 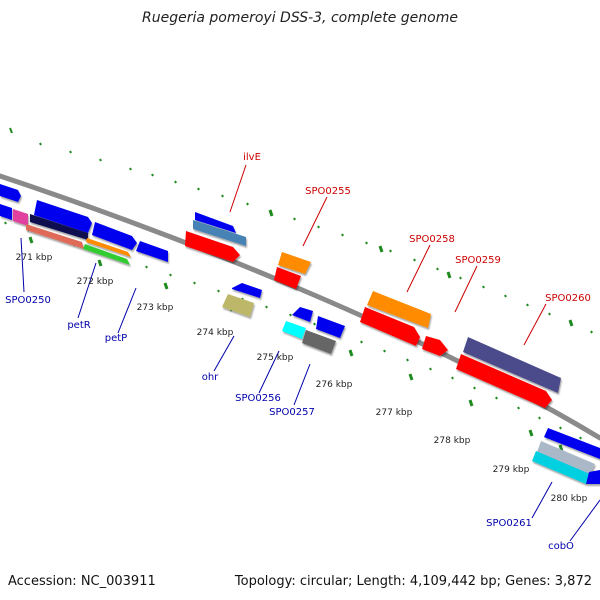 What do you see at coordinates (22, 265) in the screenshot?
I see `SPO0250-leader` at bounding box center [22, 265].